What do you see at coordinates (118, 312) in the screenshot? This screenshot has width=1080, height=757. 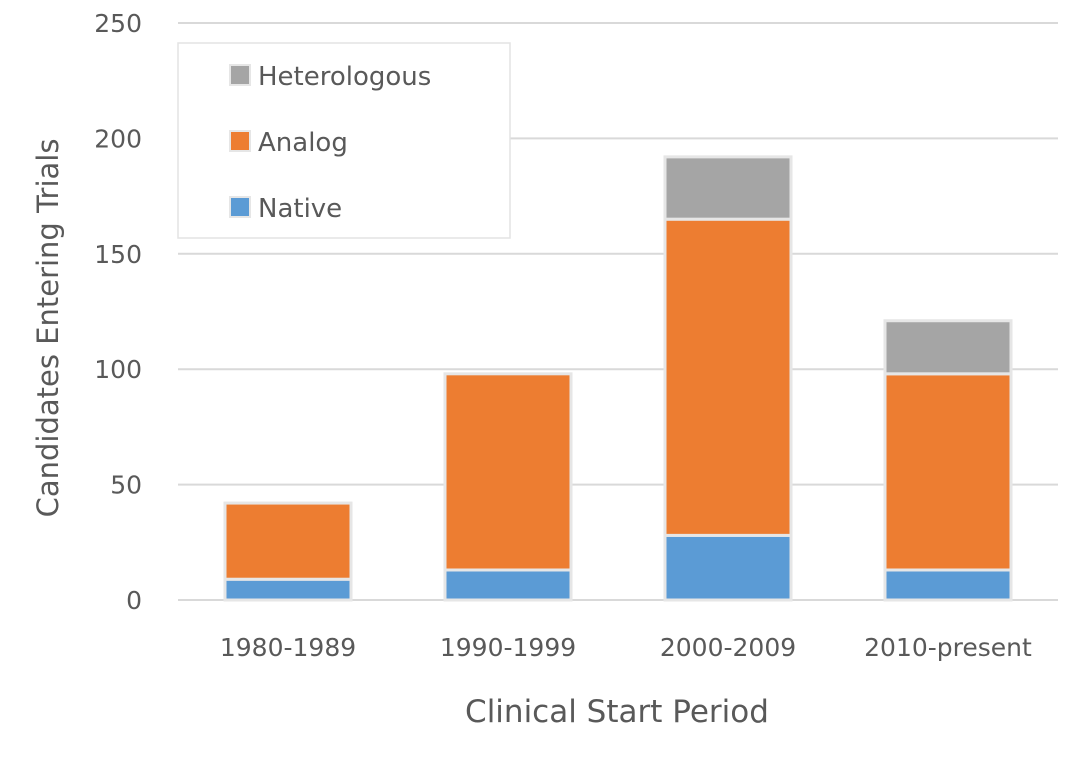 I see `y-tick-labels: 0 50 100 150 200 250` at bounding box center [118, 312].